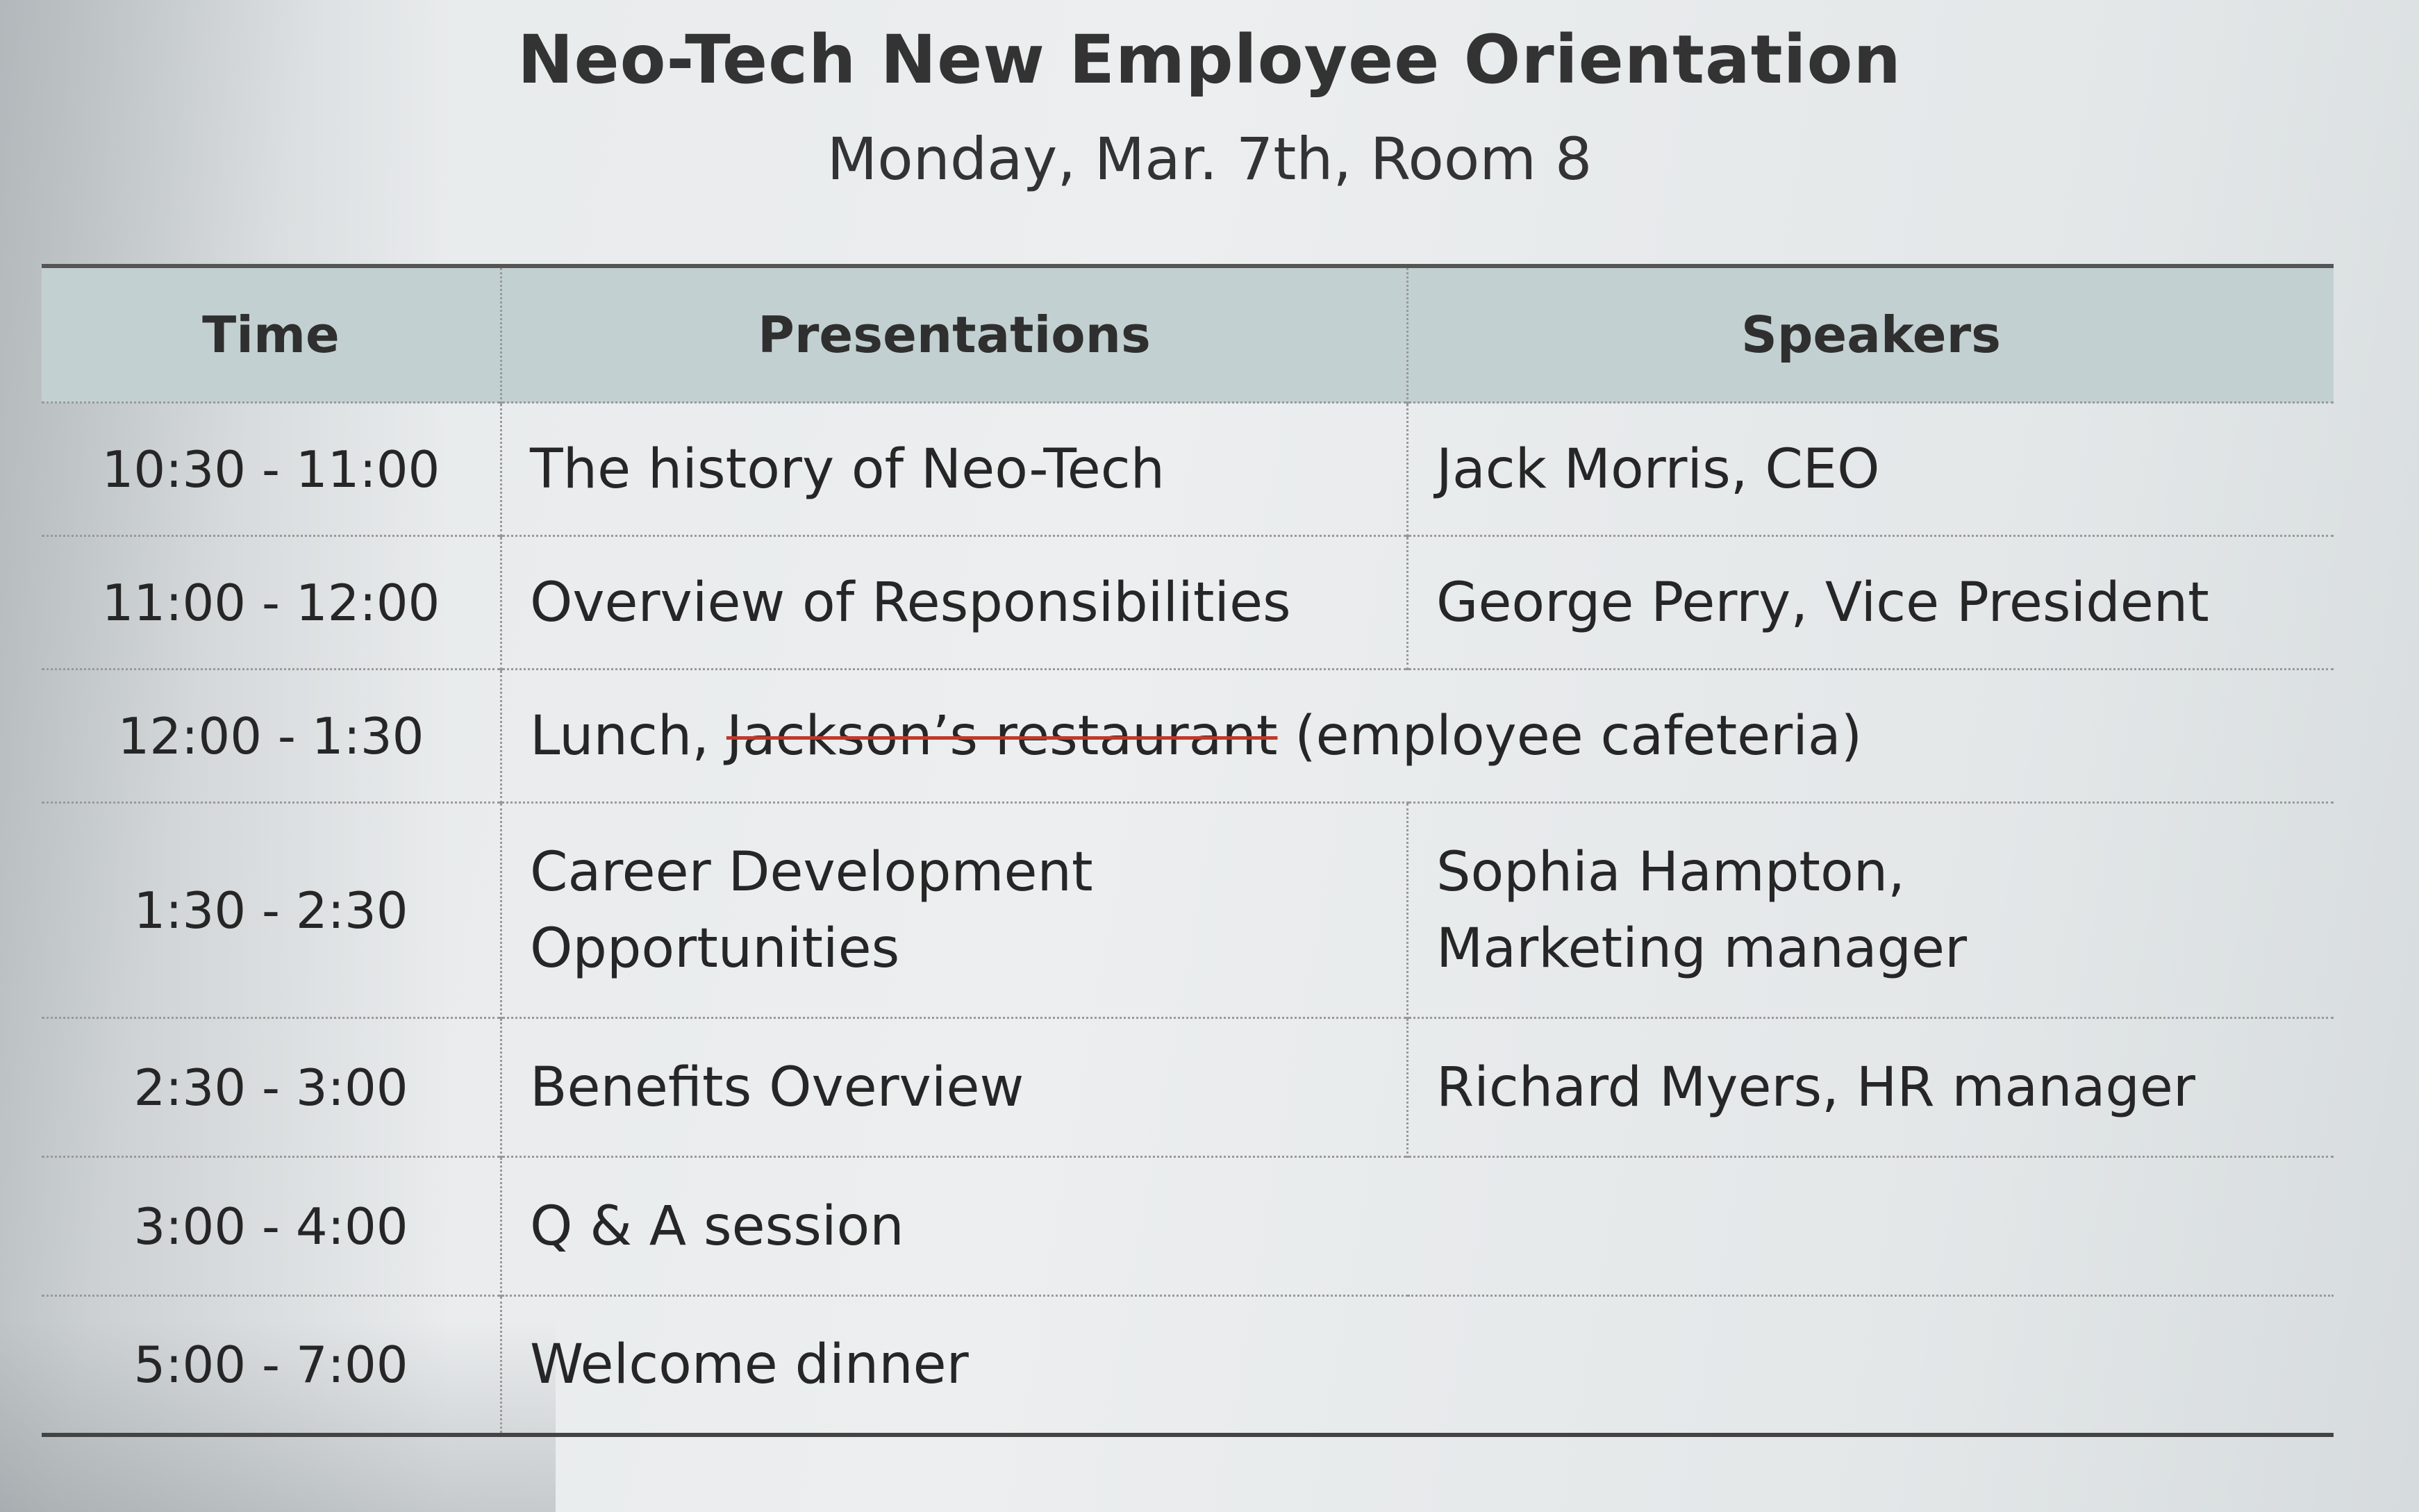  What do you see at coordinates (954, 910) in the screenshot?
I see `presentation-cell: Career Development Opportunities` at bounding box center [954, 910].